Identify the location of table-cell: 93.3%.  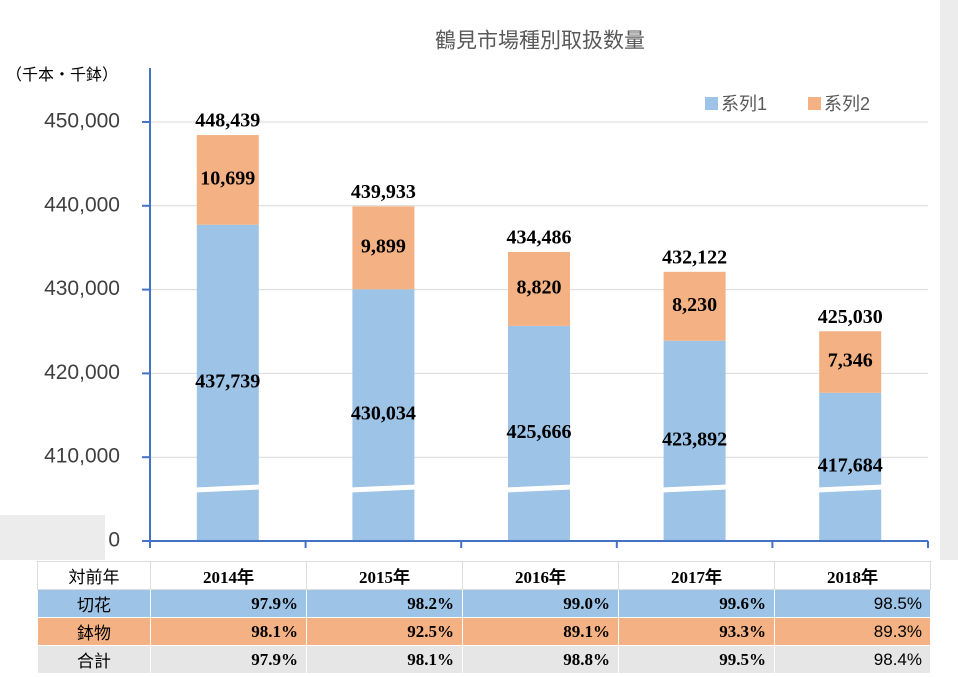
(696, 631).